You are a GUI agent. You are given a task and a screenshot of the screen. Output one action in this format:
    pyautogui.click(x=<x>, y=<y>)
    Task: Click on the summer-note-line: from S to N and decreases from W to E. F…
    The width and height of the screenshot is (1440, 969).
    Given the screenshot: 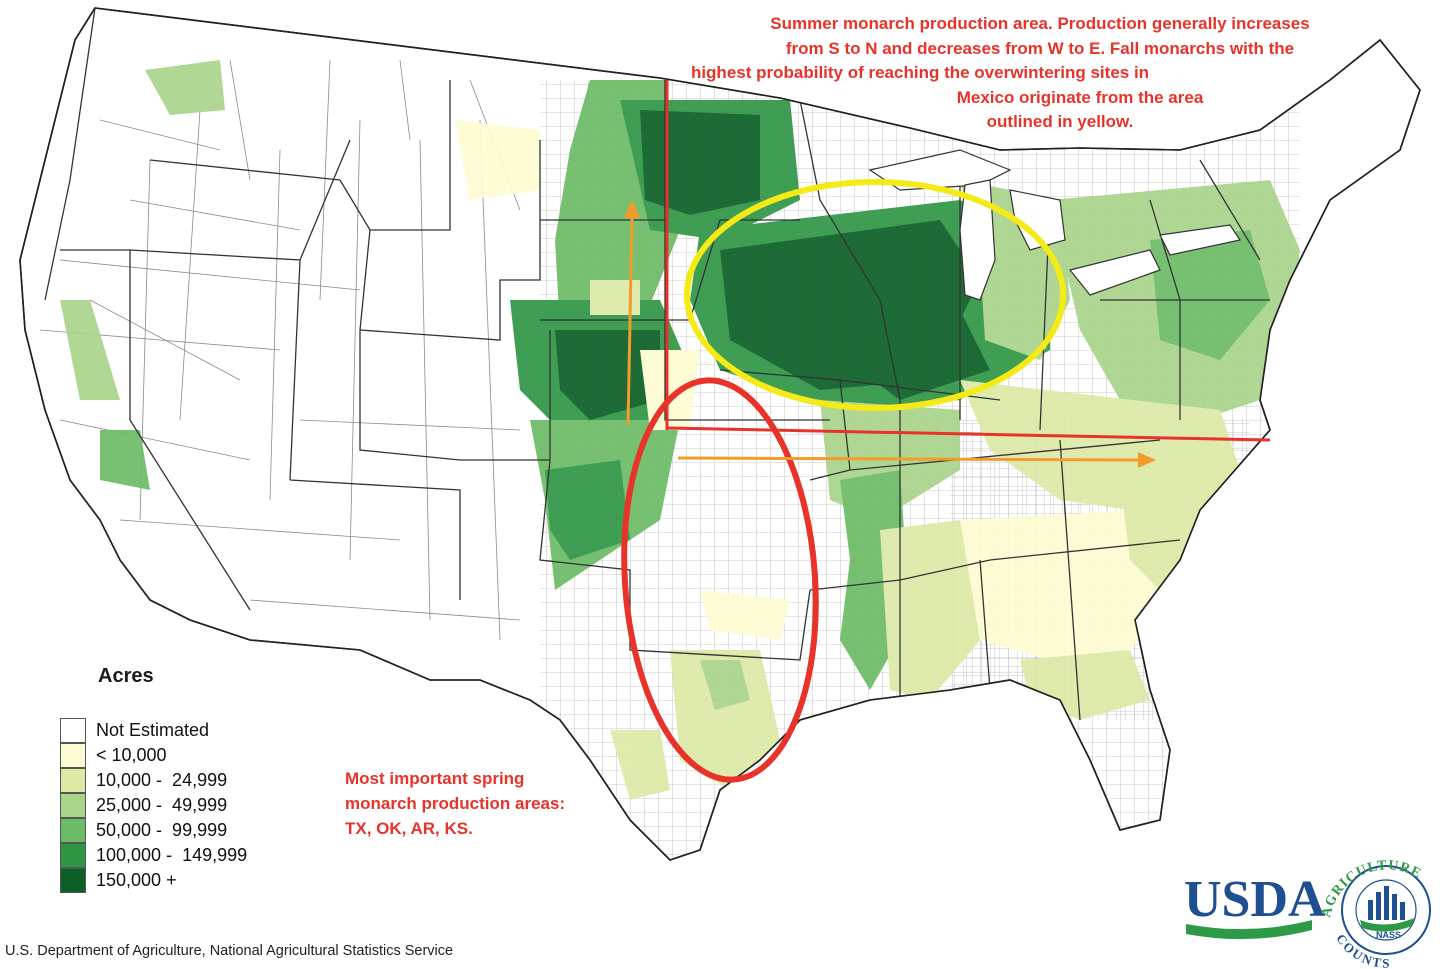 What is the action you would take?
    pyautogui.click(x=1040, y=48)
    